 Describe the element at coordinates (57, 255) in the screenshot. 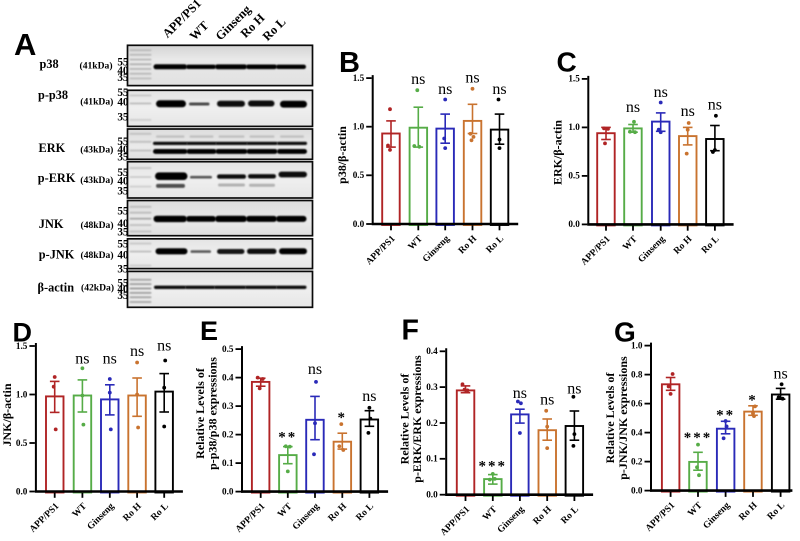

I see `svg-text: p-JNK` at that location.